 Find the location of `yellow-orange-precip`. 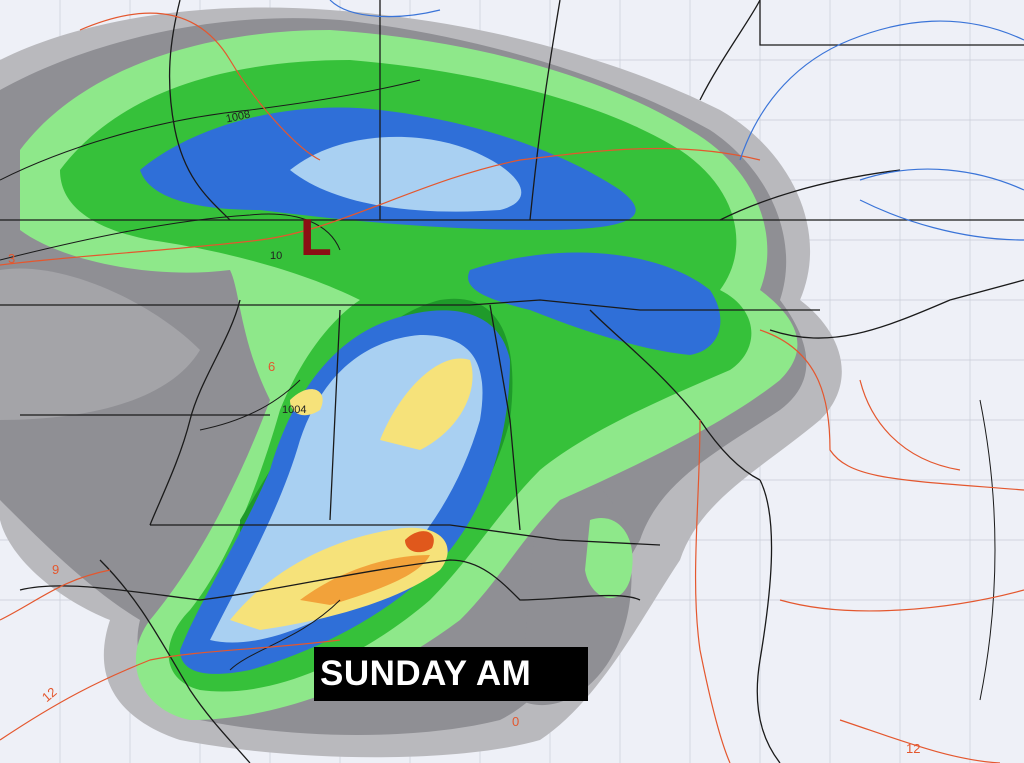

yellow-orange-precip is located at coordinates (351, 494).